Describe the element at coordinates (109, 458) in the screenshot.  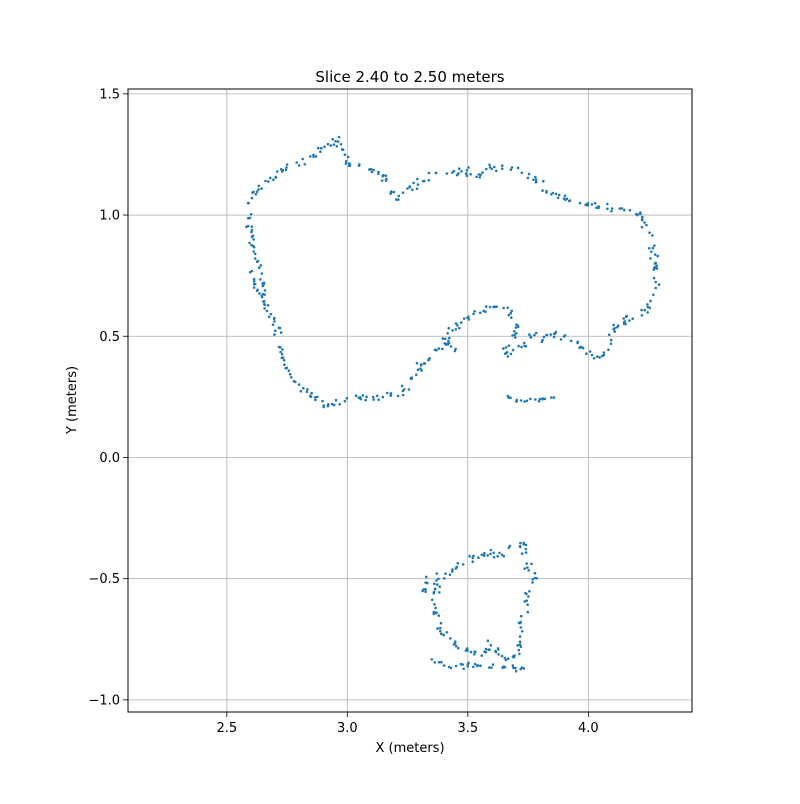
I see `y-tick-label: 0.0` at that location.